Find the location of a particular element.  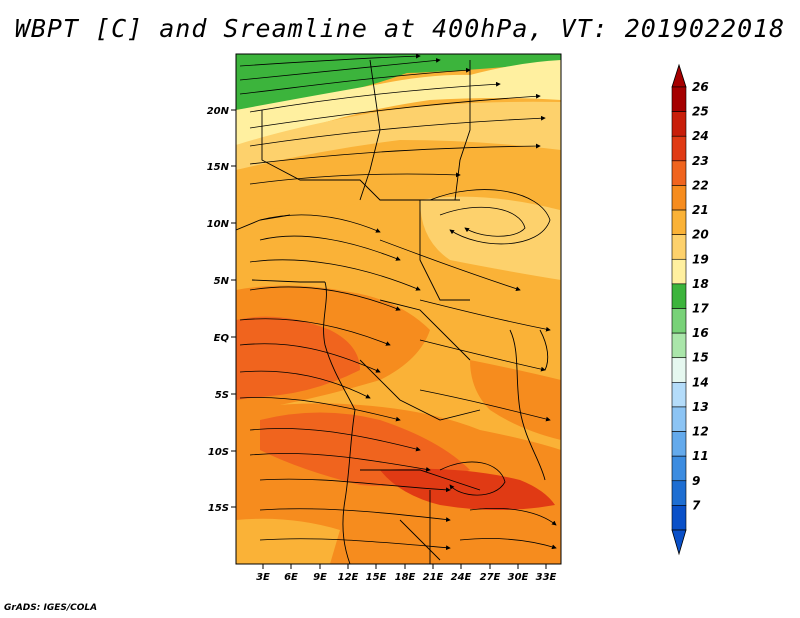

lat-axis: 20N 15N 10N 5N EQ 5S 10S 15S is located at coordinates (221, 310).